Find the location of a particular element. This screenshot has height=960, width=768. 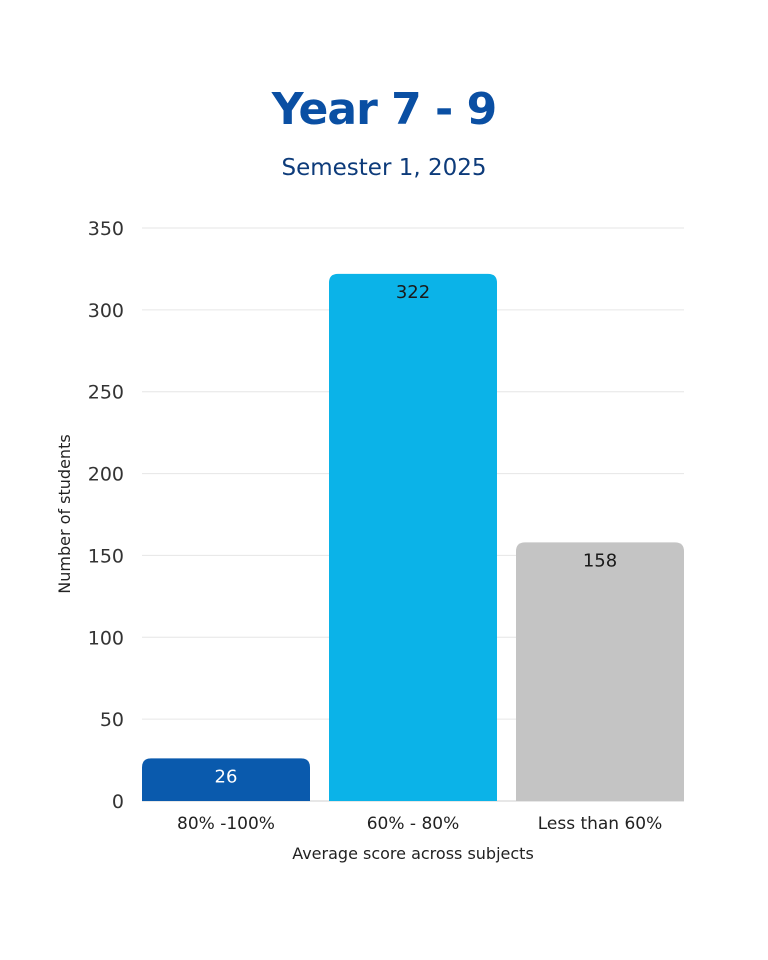

x-tick-label: 60% - 80% is located at coordinates (413, 824).